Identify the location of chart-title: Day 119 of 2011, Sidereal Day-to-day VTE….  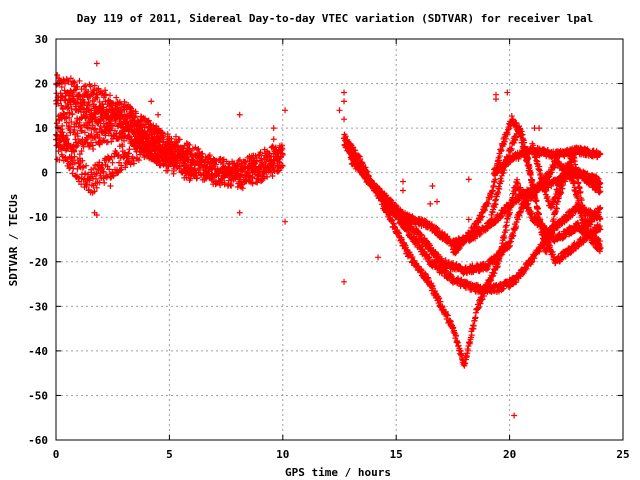
(335, 18).